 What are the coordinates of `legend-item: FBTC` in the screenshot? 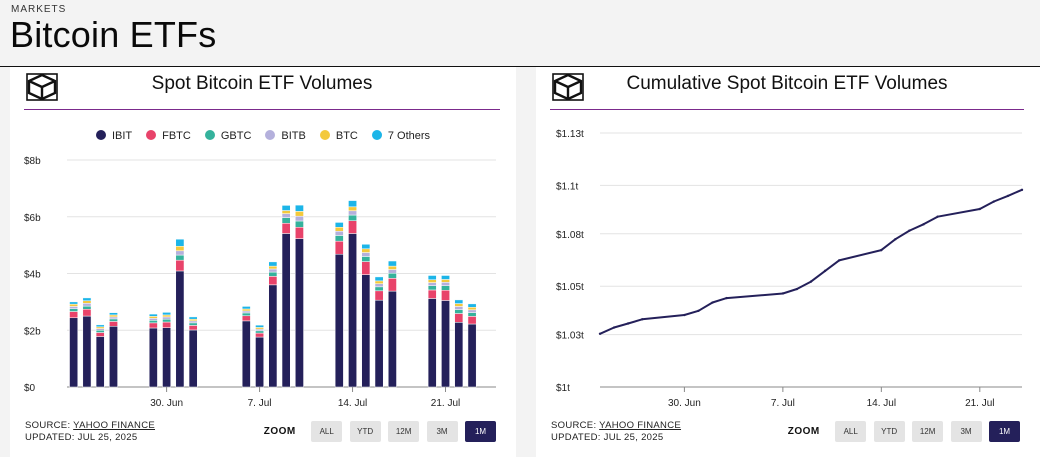 It's located at (168, 136).